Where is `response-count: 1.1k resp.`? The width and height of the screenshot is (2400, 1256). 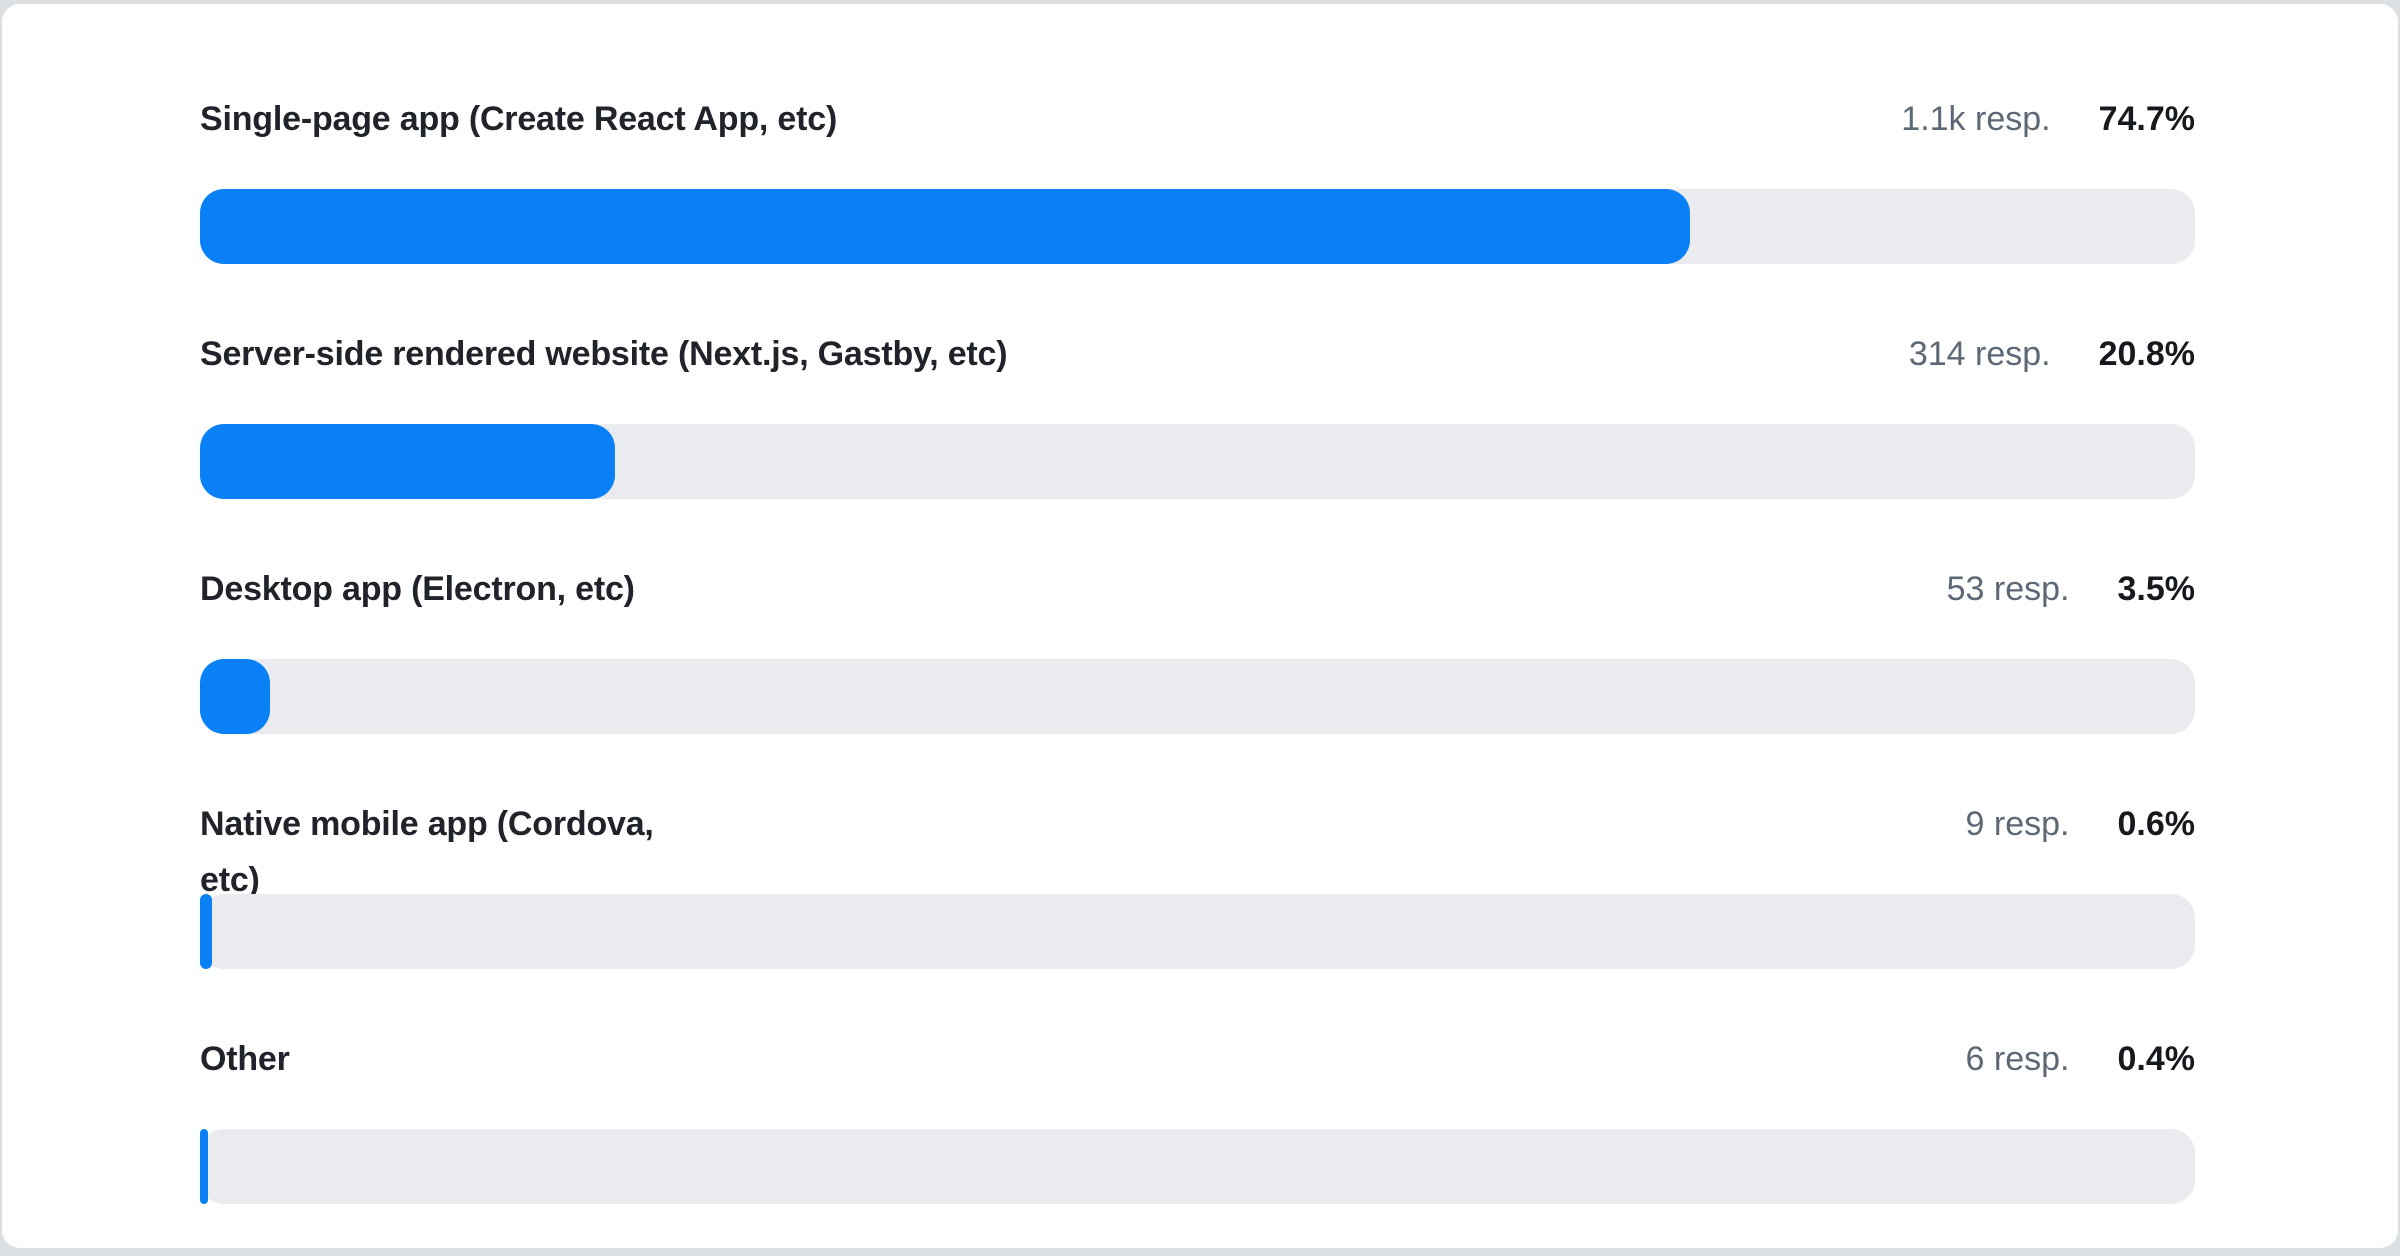
response-count: 1.1k resp. is located at coordinates (1976, 119).